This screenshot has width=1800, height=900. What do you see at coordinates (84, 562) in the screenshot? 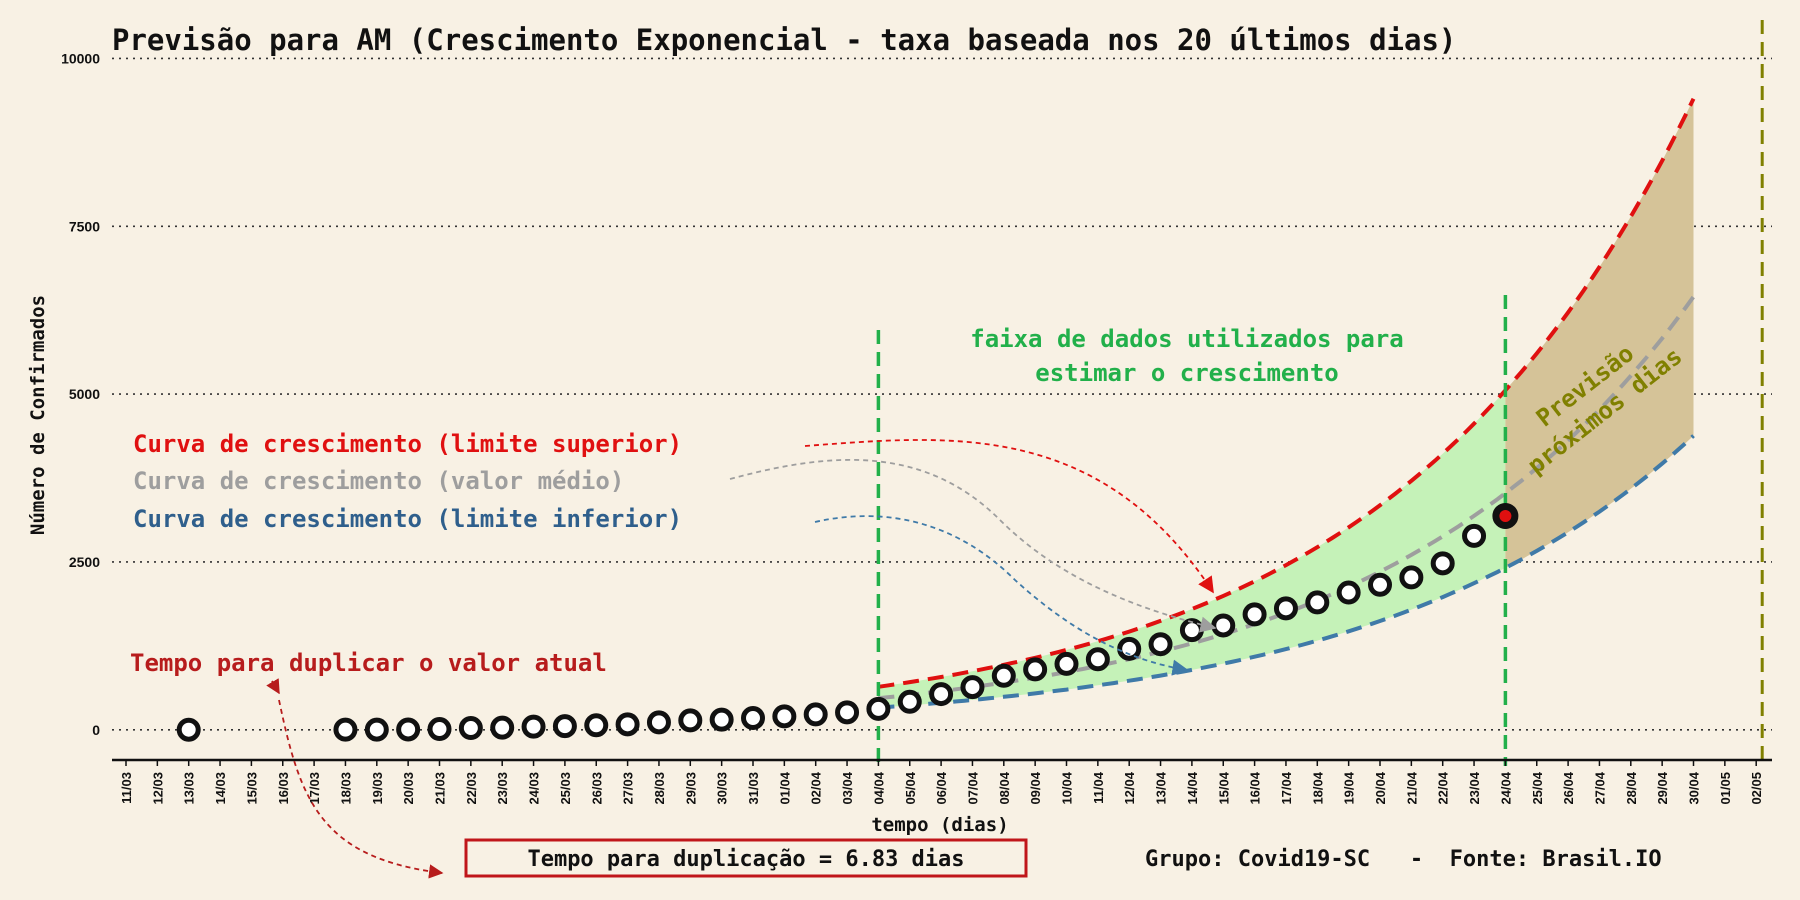
I see `y-tick-label: 2500` at bounding box center [84, 562].